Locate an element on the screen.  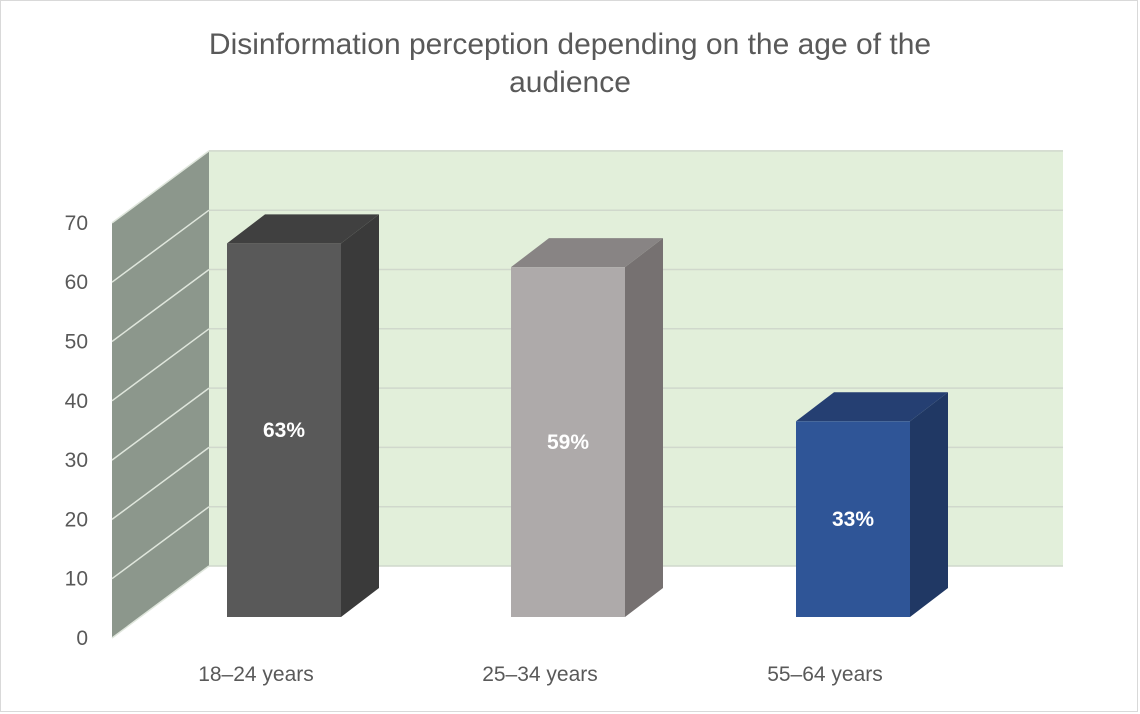
y-tick-label: 70 is located at coordinates (76, 223).